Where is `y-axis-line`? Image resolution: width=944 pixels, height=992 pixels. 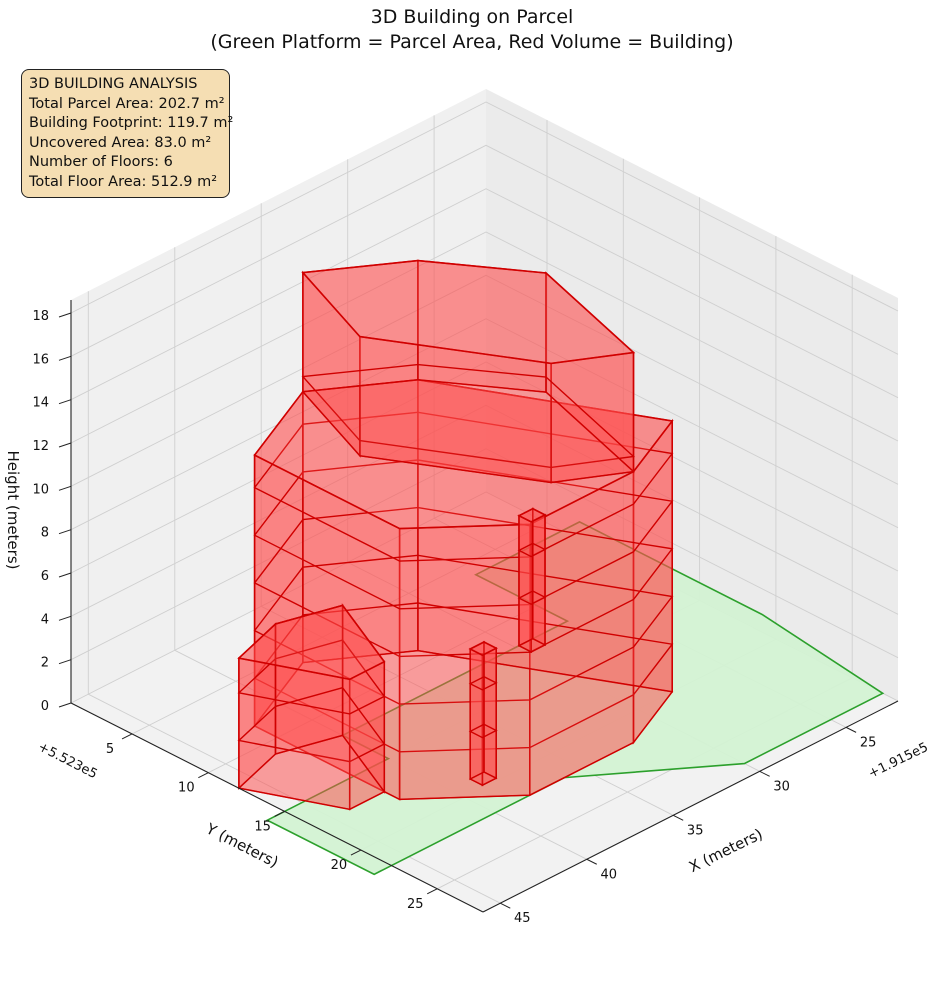 y-axis-line is located at coordinates (277, 807).